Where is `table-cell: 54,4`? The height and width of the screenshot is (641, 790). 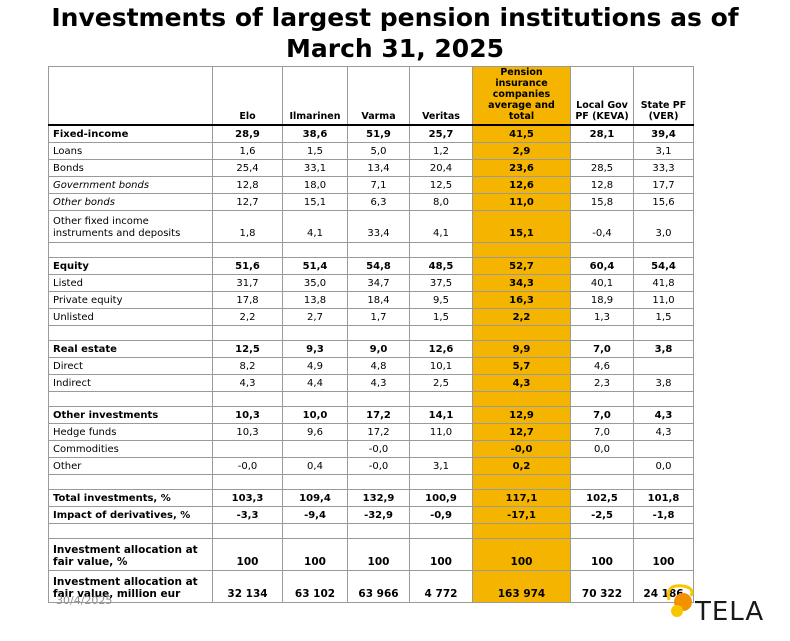 table-cell: 54,4 is located at coordinates (663, 266).